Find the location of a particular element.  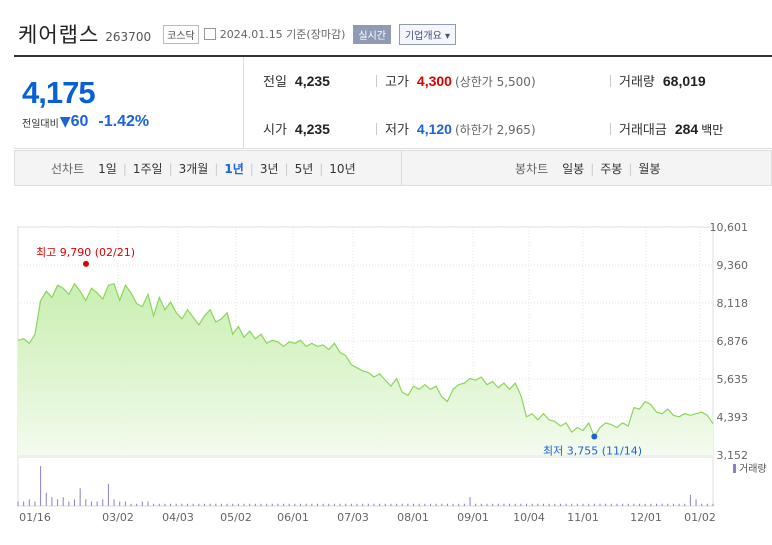

volume-frame is located at coordinates (365, 481).